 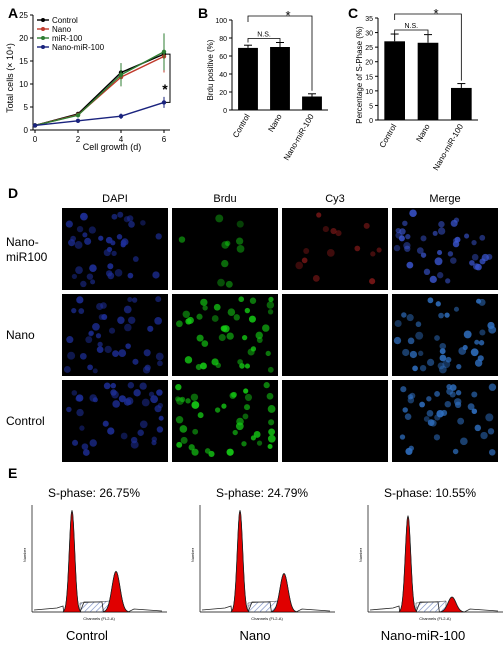 What do you see at coordinates (210, 69) in the screenshot?
I see `chart-b-ylabel: Brdu positive (%)` at bounding box center [210, 69].